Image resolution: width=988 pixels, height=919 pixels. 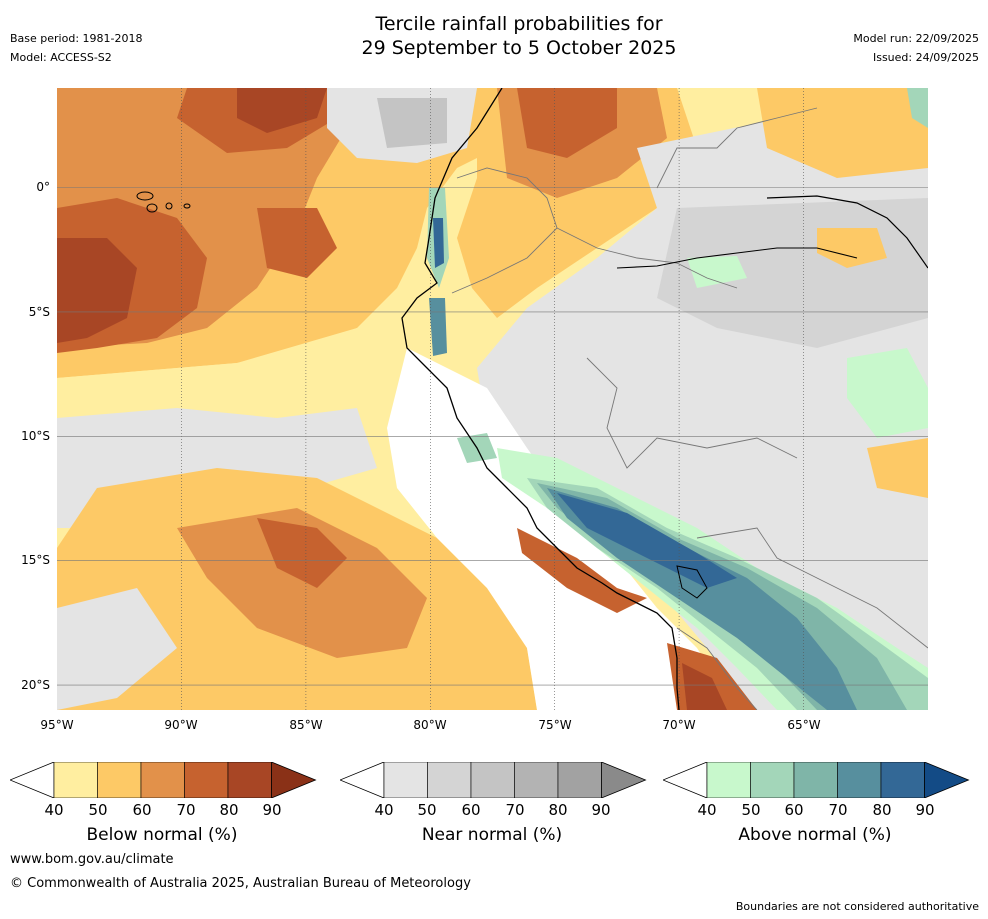 What do you see at coordinates (282, 110) in the screenshot?
I see `below-normal-80-n` at bounding box center [282, 110].